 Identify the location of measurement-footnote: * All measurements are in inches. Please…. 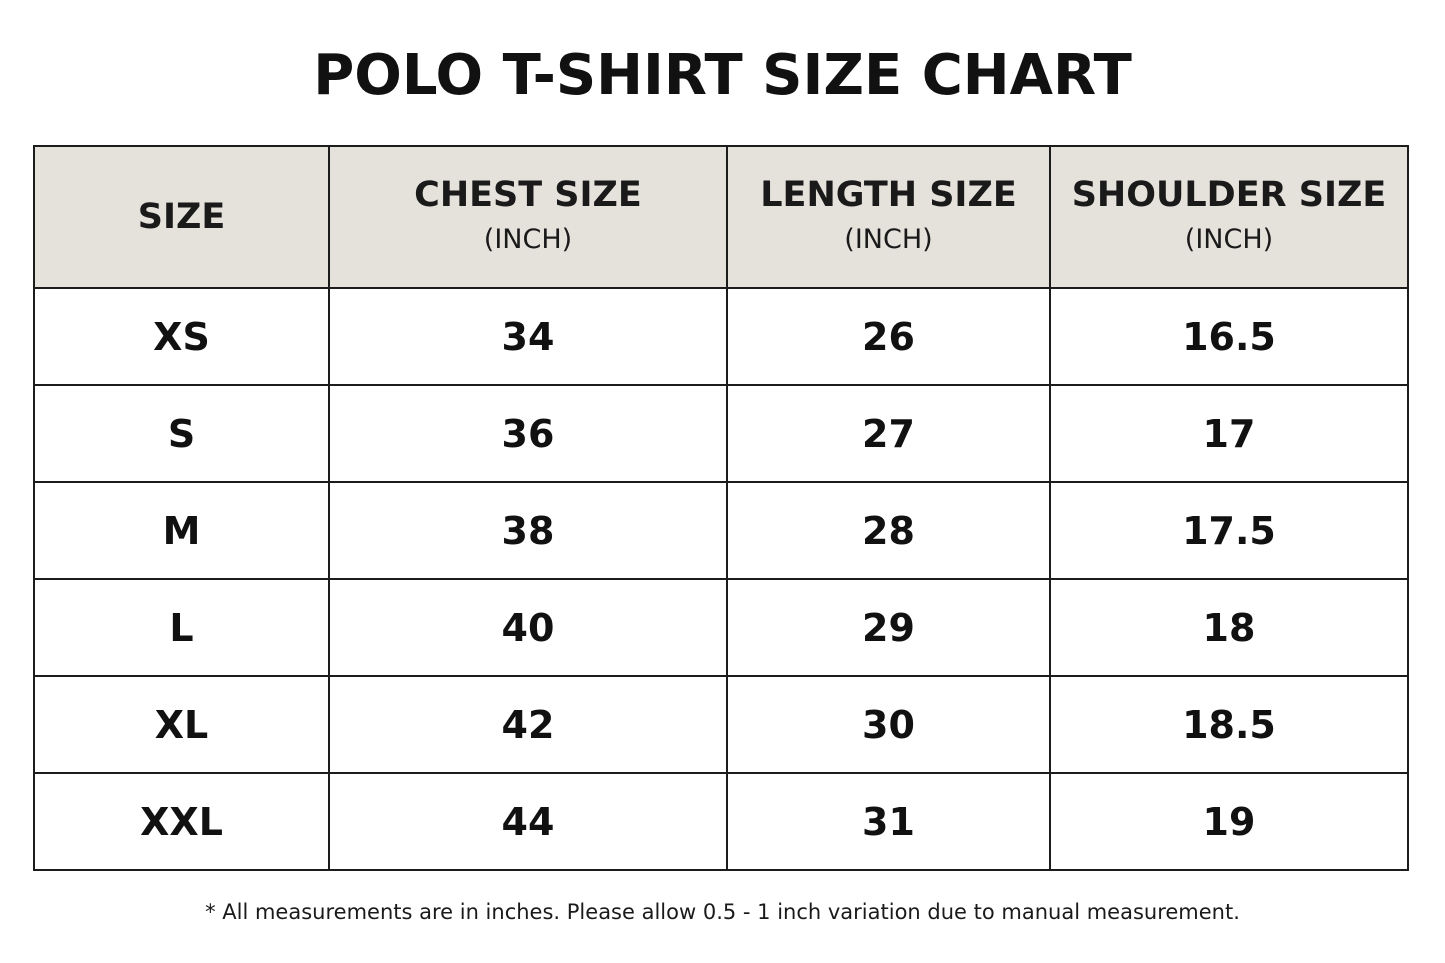
(722, 912).